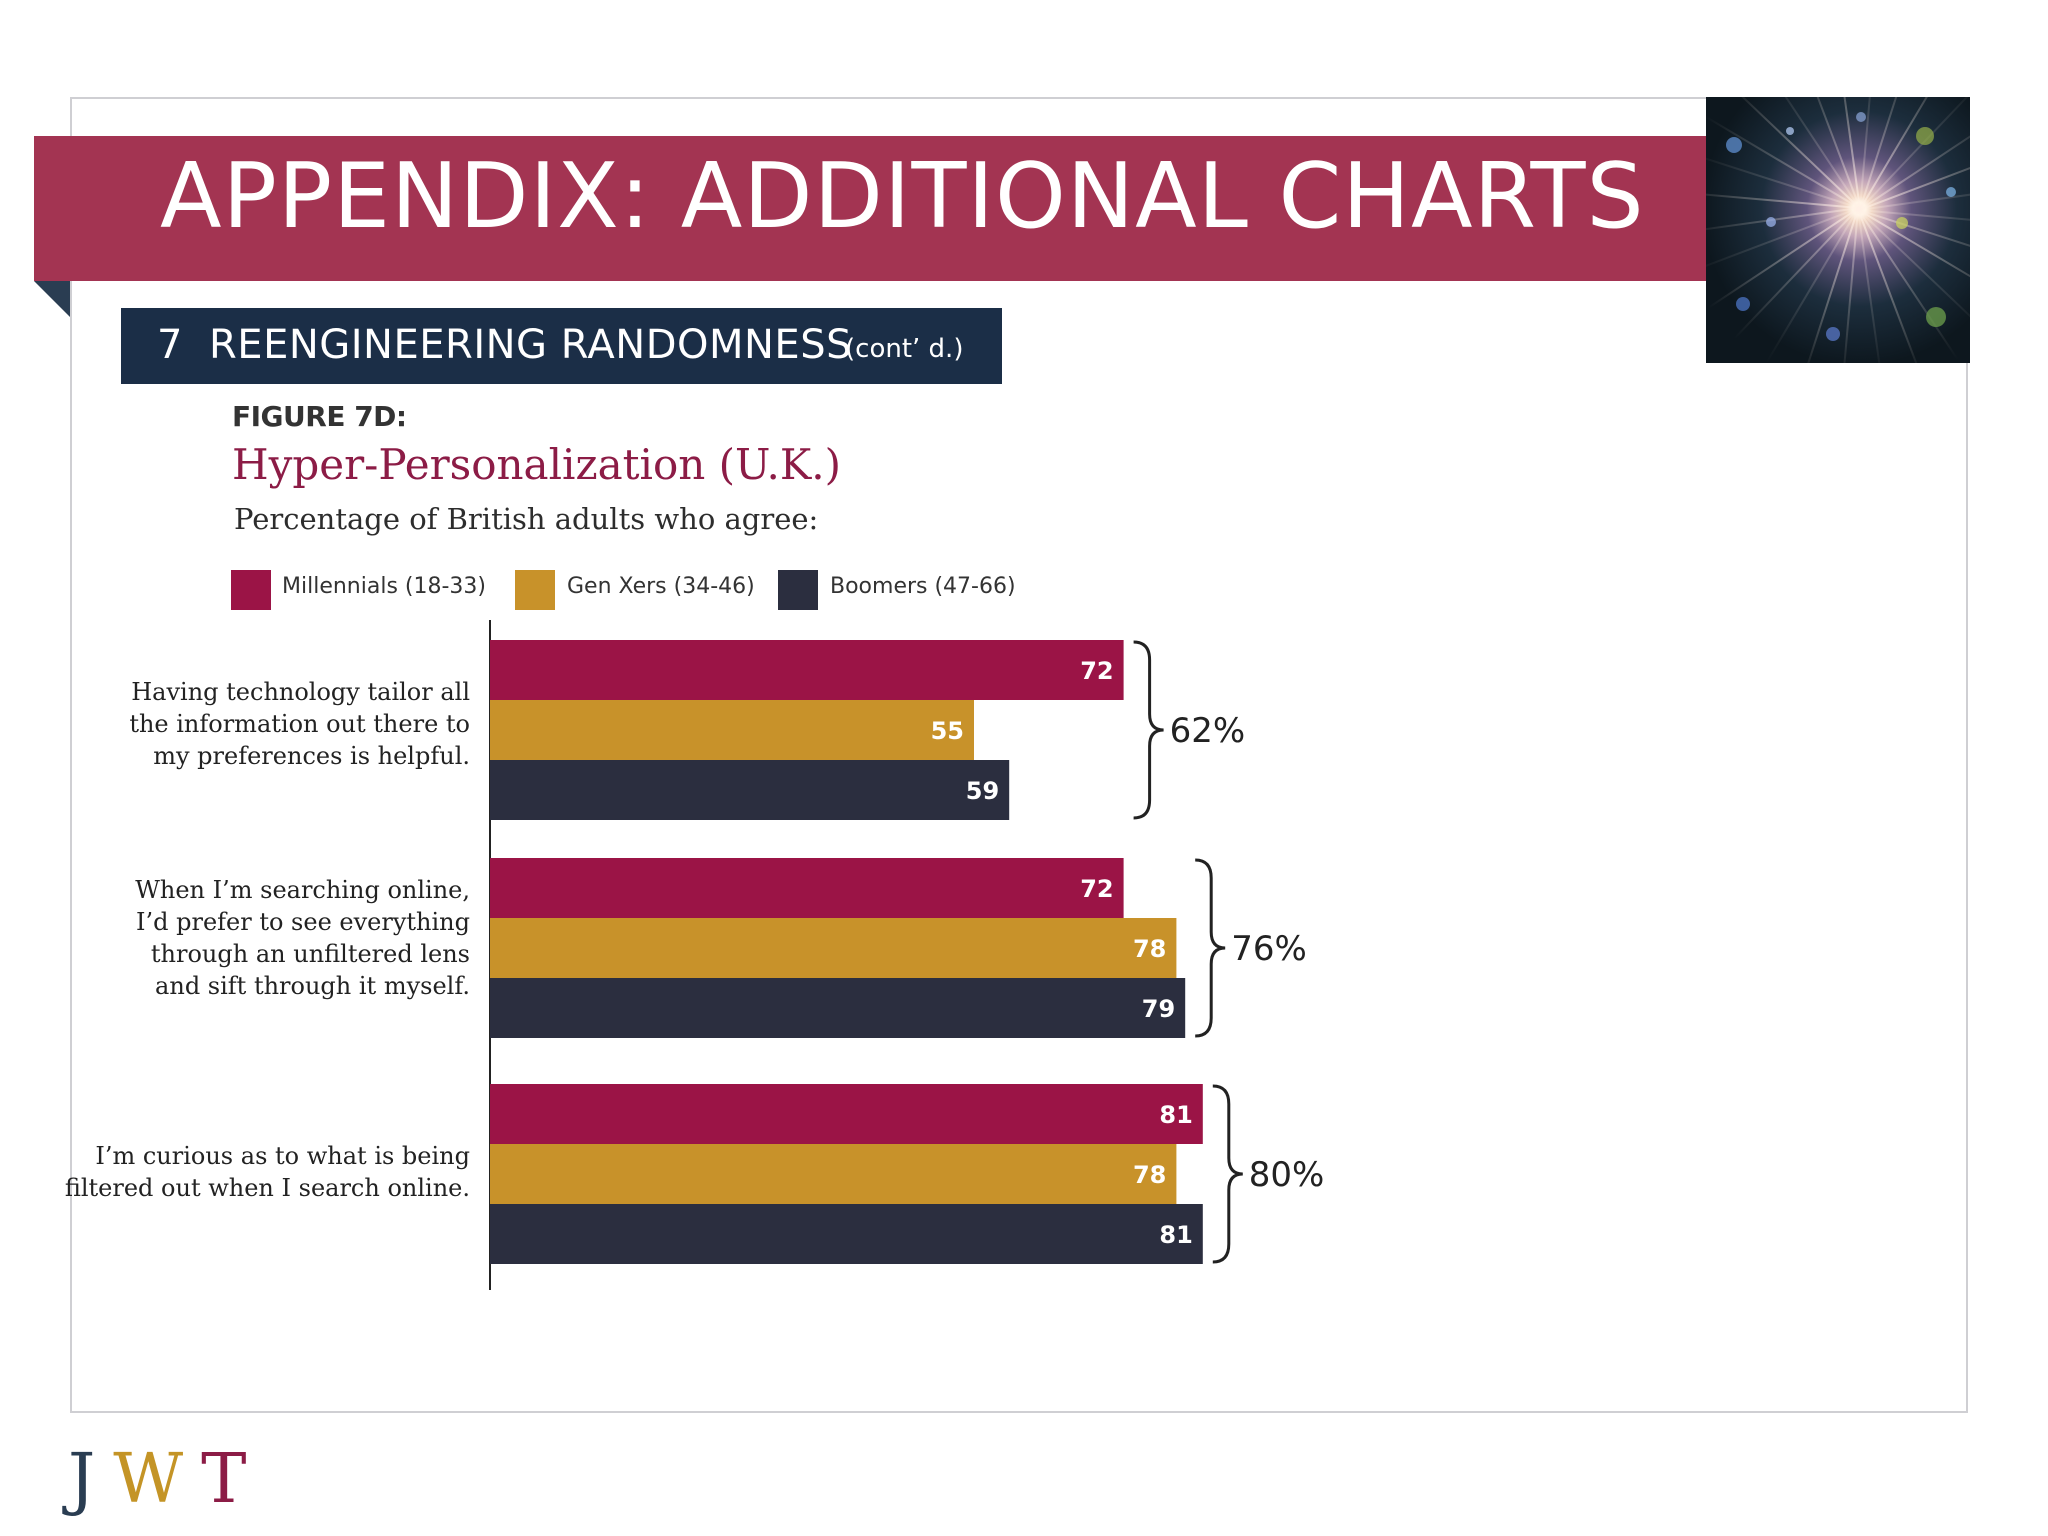 The width and height of the screenshot is (2048, 1536). I want to click on section-number: 7, so click(170, 345).